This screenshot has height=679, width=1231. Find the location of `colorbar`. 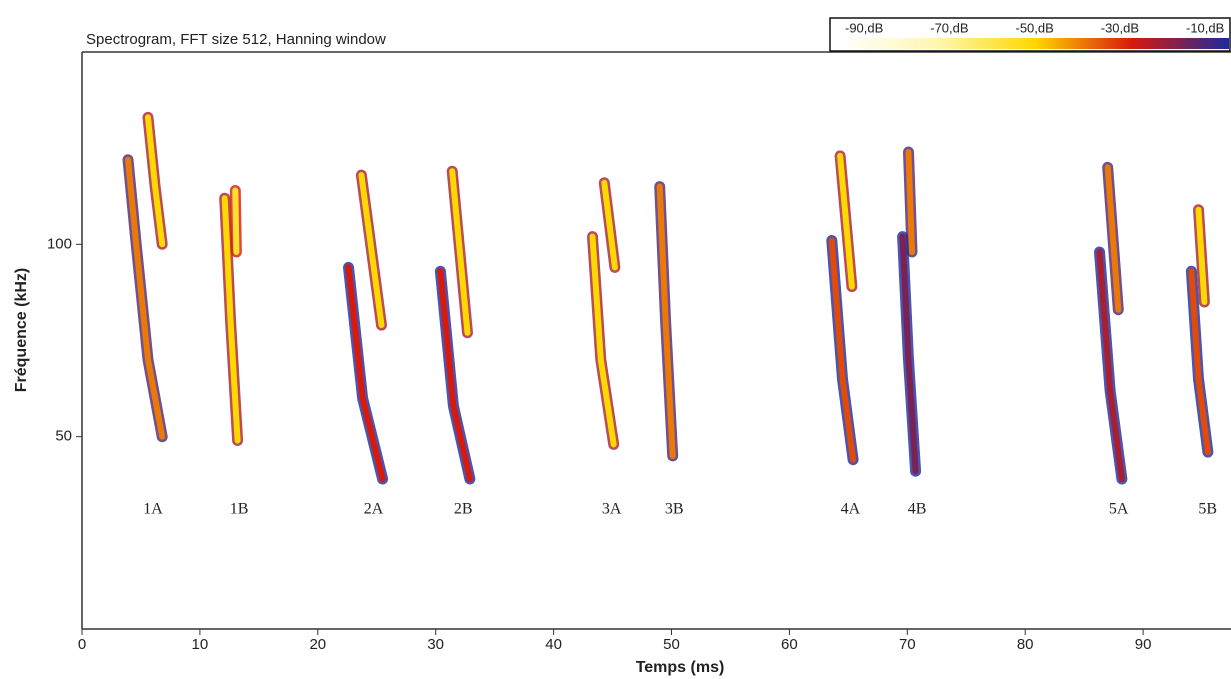

colorbar is located at coordinates (1034, 43).